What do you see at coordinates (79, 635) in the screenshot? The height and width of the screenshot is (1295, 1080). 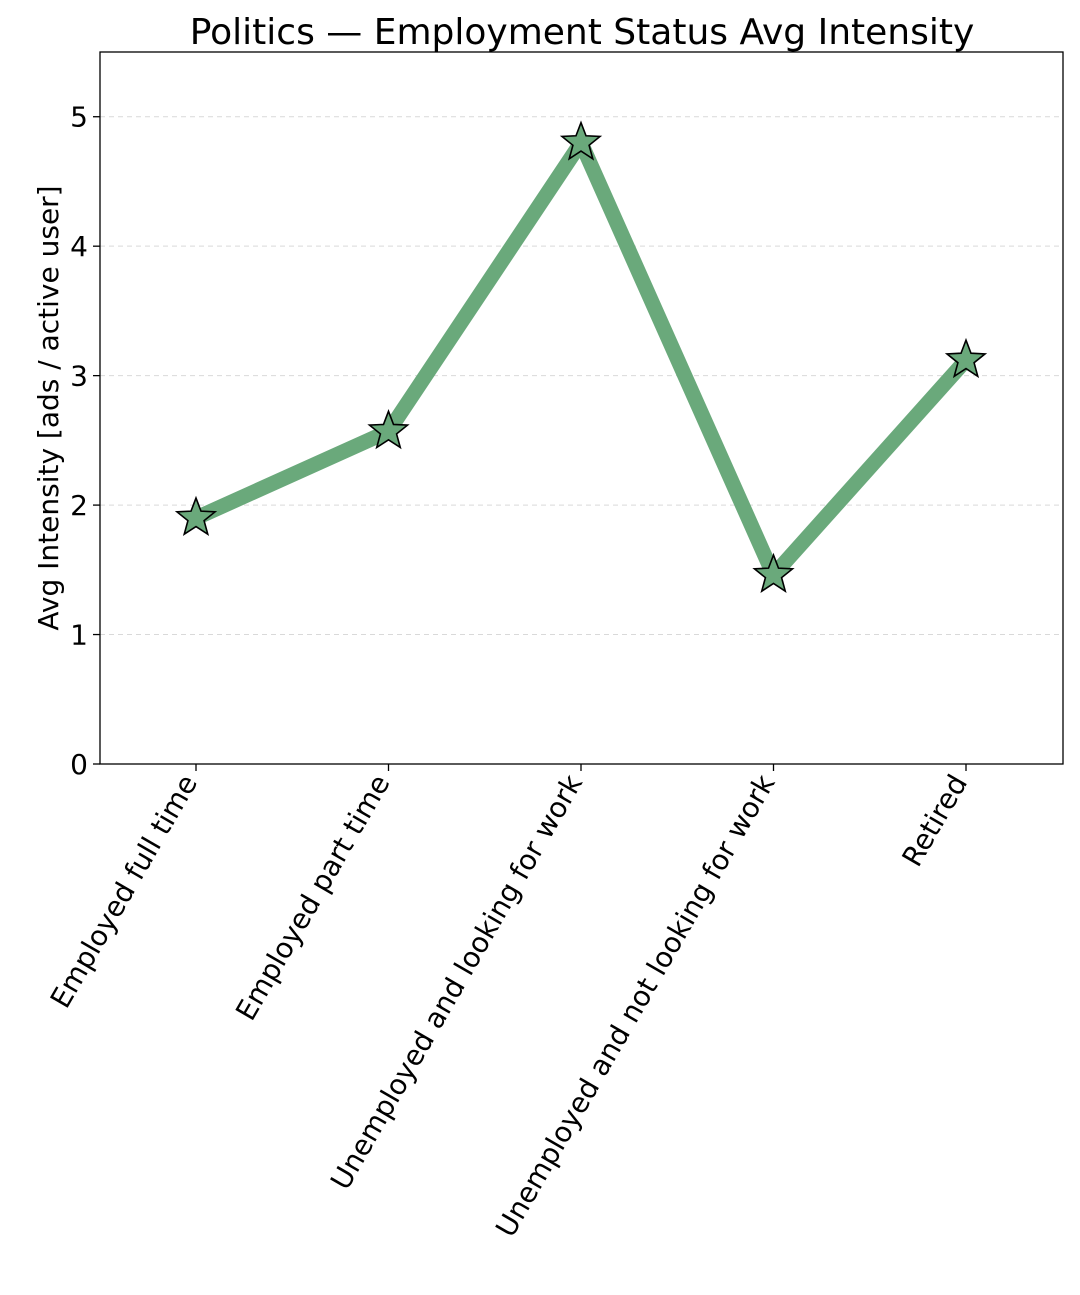 I see `y-tick-label: 1` at bounding box center [79, 635].